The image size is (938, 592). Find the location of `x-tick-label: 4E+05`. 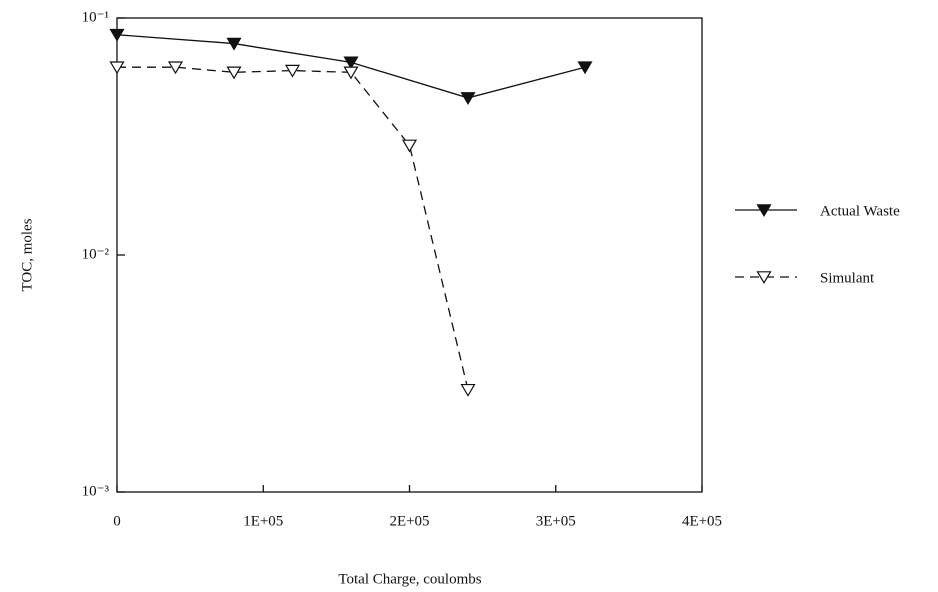

x-tick-label: 4E+05 is located at coordinates (702, 521).